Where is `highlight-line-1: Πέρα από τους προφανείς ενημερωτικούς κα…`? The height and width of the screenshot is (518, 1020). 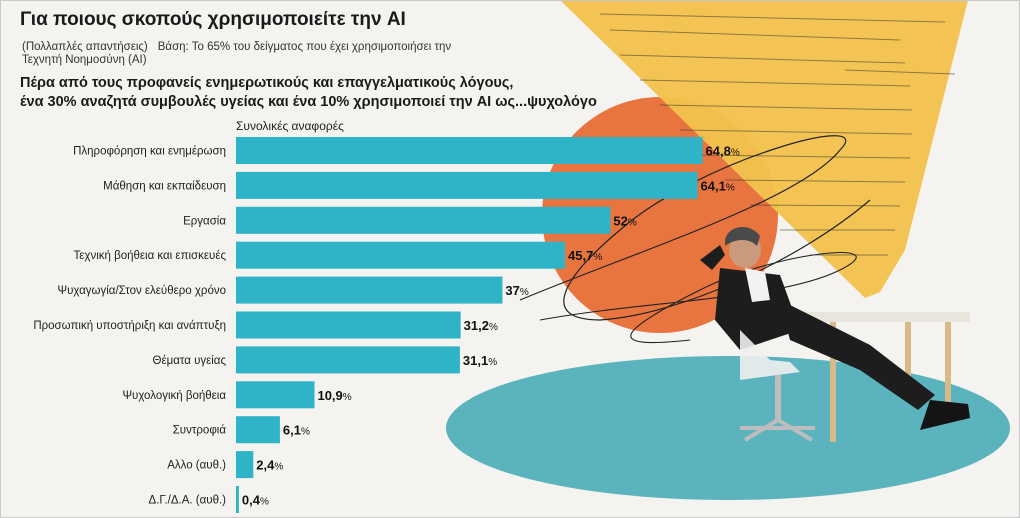 highlight-line-1: Πέρα από τους προφανείς ενημερωτικούς κα… is located at coordinates (267, 83).